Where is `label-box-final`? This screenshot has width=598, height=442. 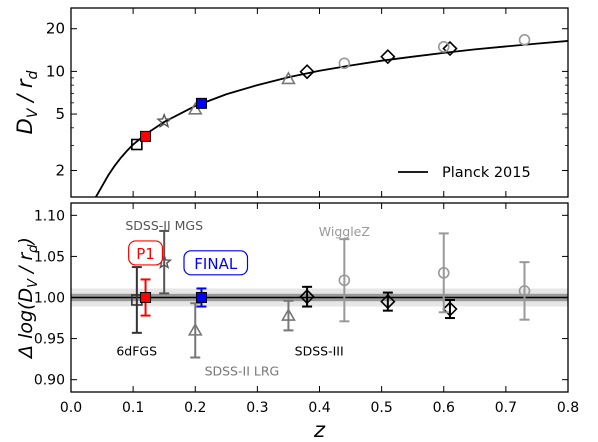 label-box-final is located at coordinates (216, 263).